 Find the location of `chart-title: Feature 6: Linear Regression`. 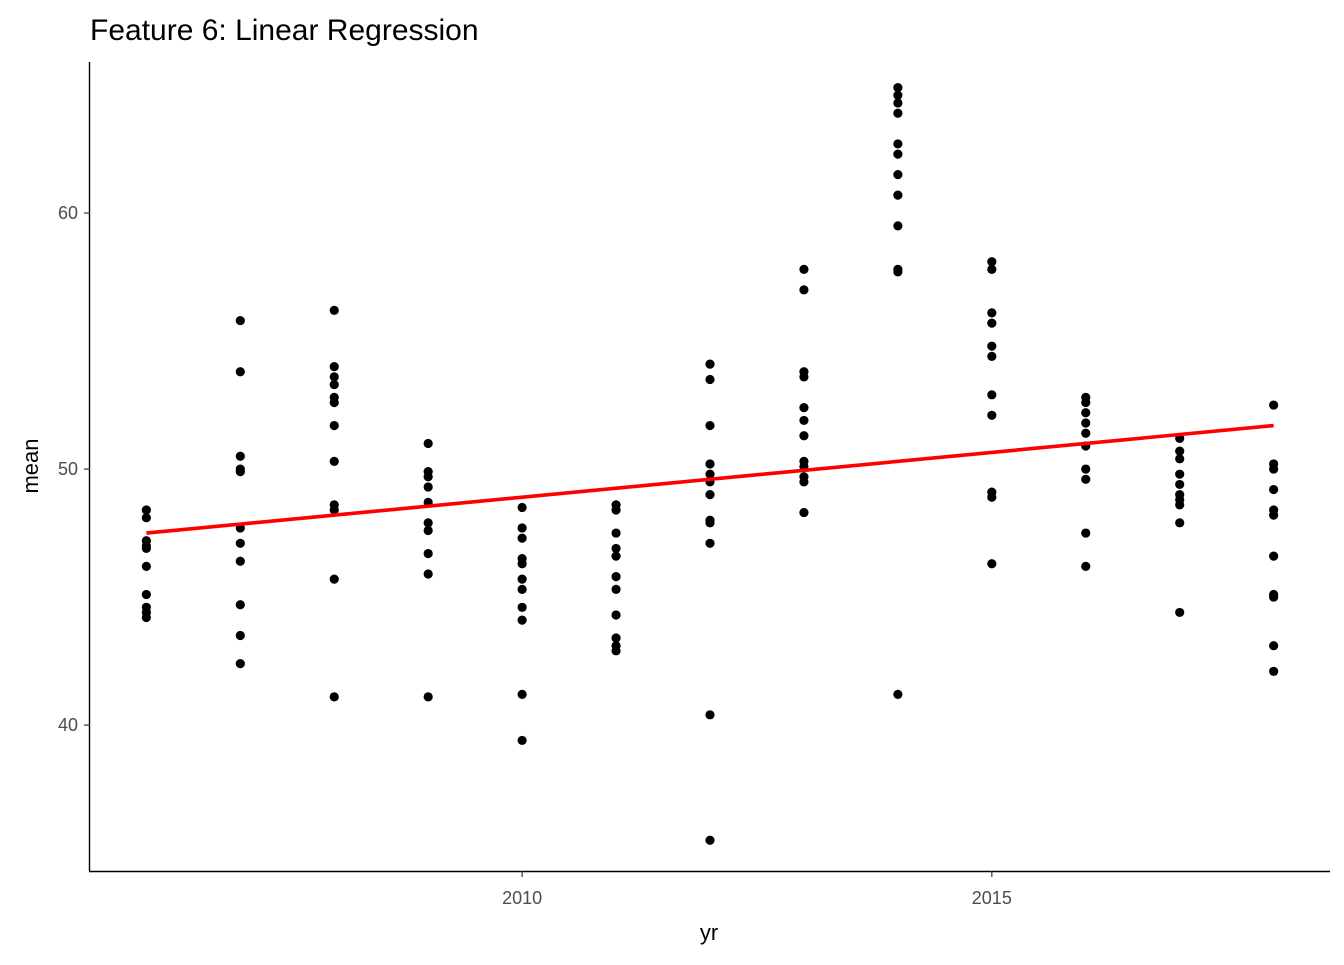

chart-title: Feature 6: Linear Regression is located at coordinates (284, 30).